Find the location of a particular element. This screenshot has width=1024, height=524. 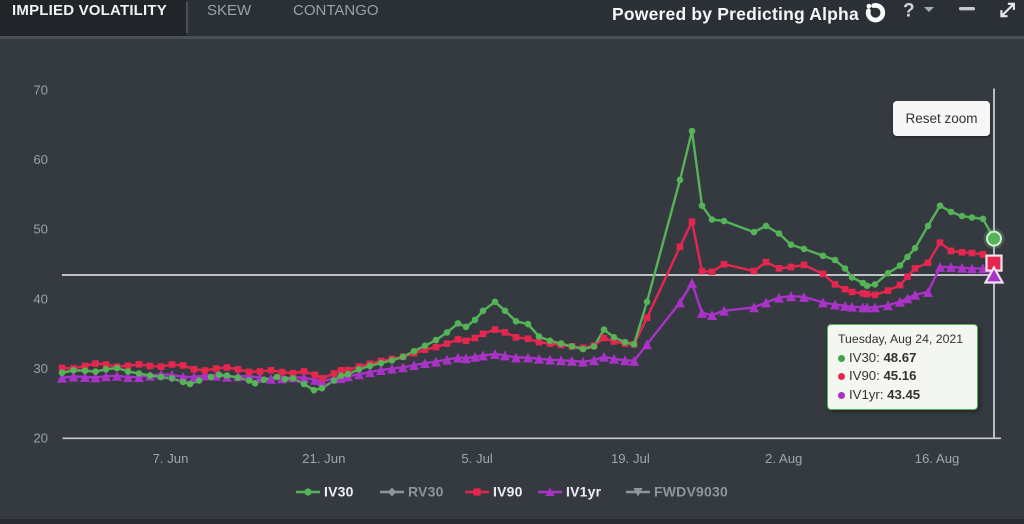

svg-text: IV90 is located at coordinates (508, 492).